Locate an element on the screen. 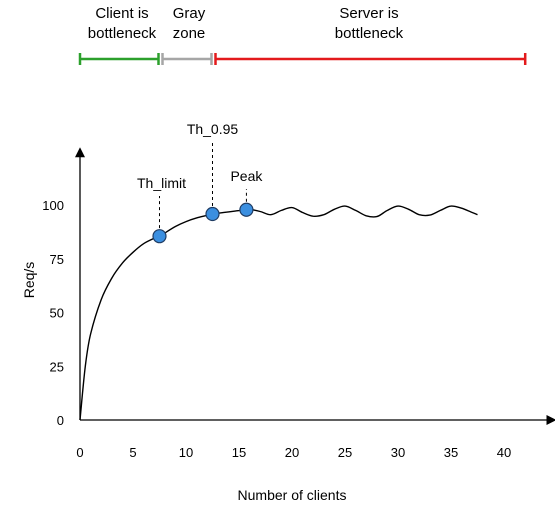 This screenshot has height=508, width=555. x-tick-label: 35 is located at coordinates (451, 452).